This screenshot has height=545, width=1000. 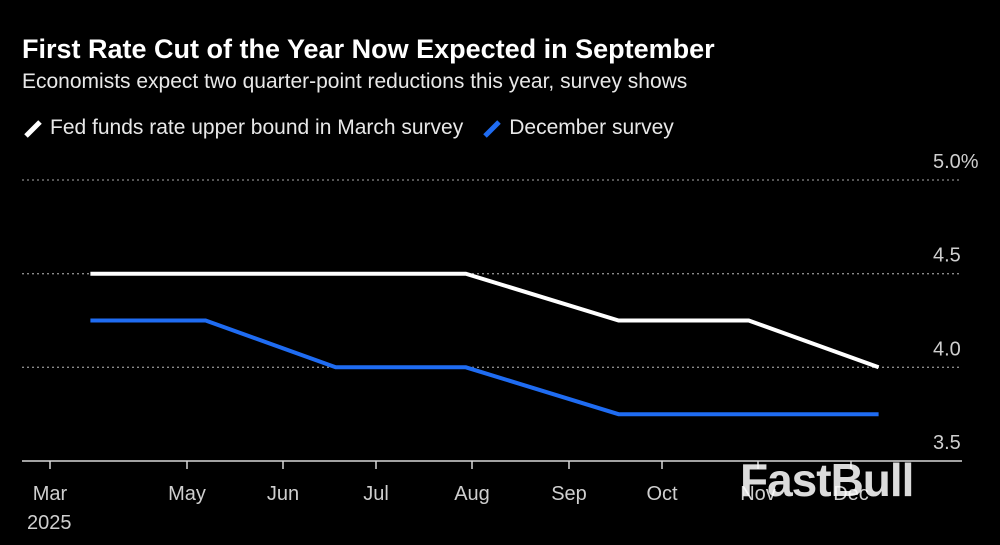 I want to click on x-tick-label: Nov, so click(x=758, y=494).